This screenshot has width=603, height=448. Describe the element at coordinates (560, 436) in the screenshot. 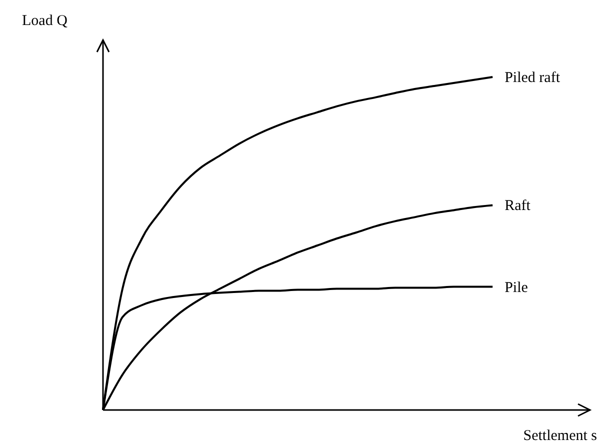

I see `x-axis-title: Settlement s` at that location.